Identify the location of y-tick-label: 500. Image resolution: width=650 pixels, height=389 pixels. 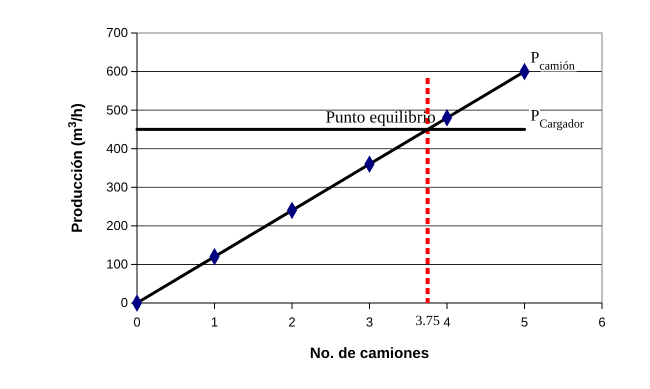
(117, 110).